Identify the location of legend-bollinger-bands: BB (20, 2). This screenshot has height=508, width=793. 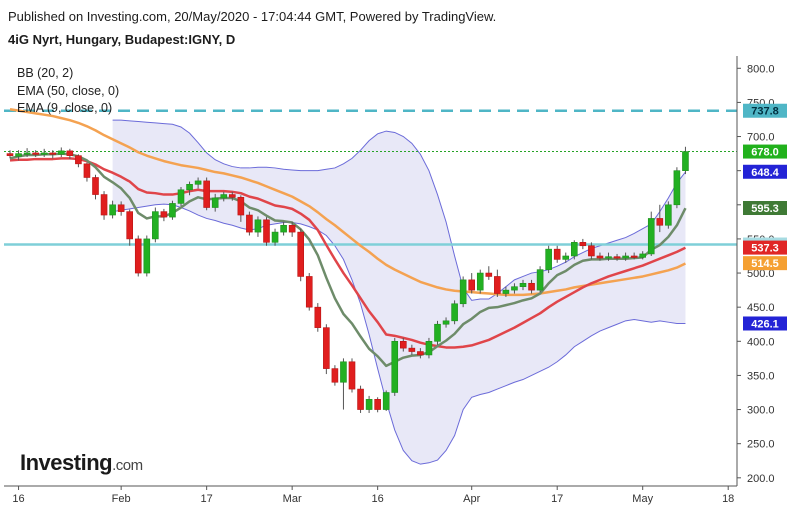
(45, 73).